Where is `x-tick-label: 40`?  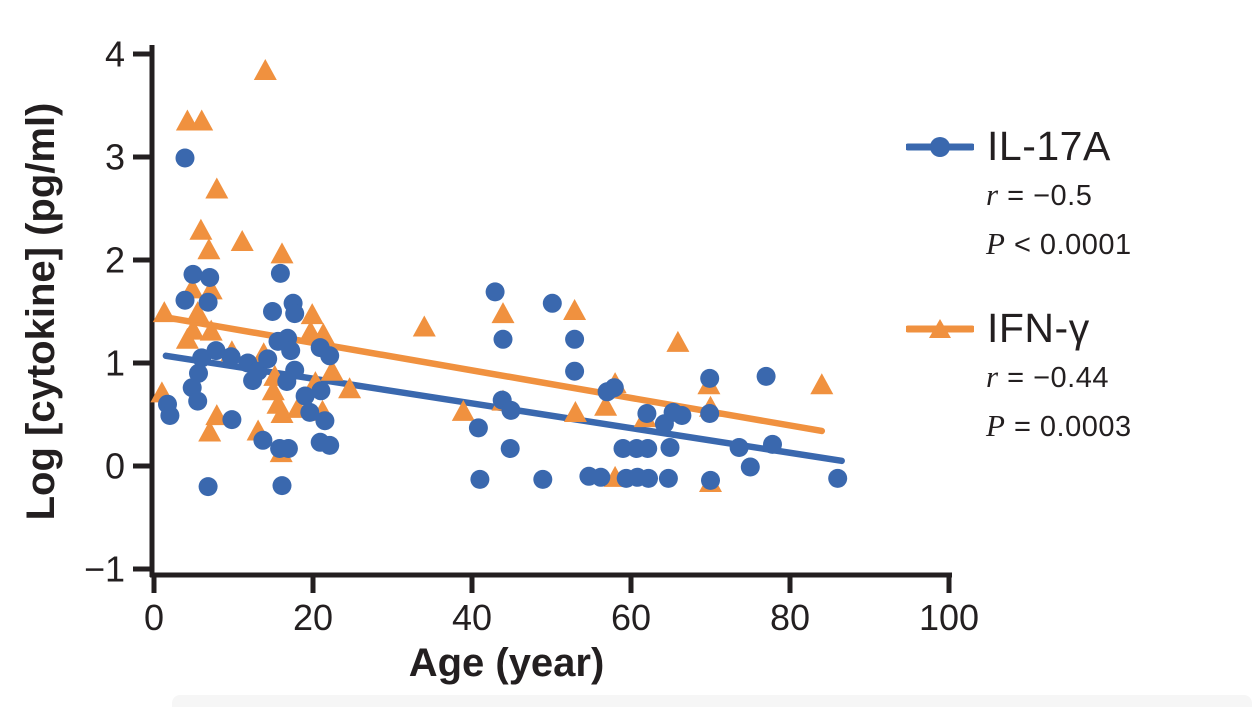 x-tick-label: 40 is located at coordinates (472, 617).